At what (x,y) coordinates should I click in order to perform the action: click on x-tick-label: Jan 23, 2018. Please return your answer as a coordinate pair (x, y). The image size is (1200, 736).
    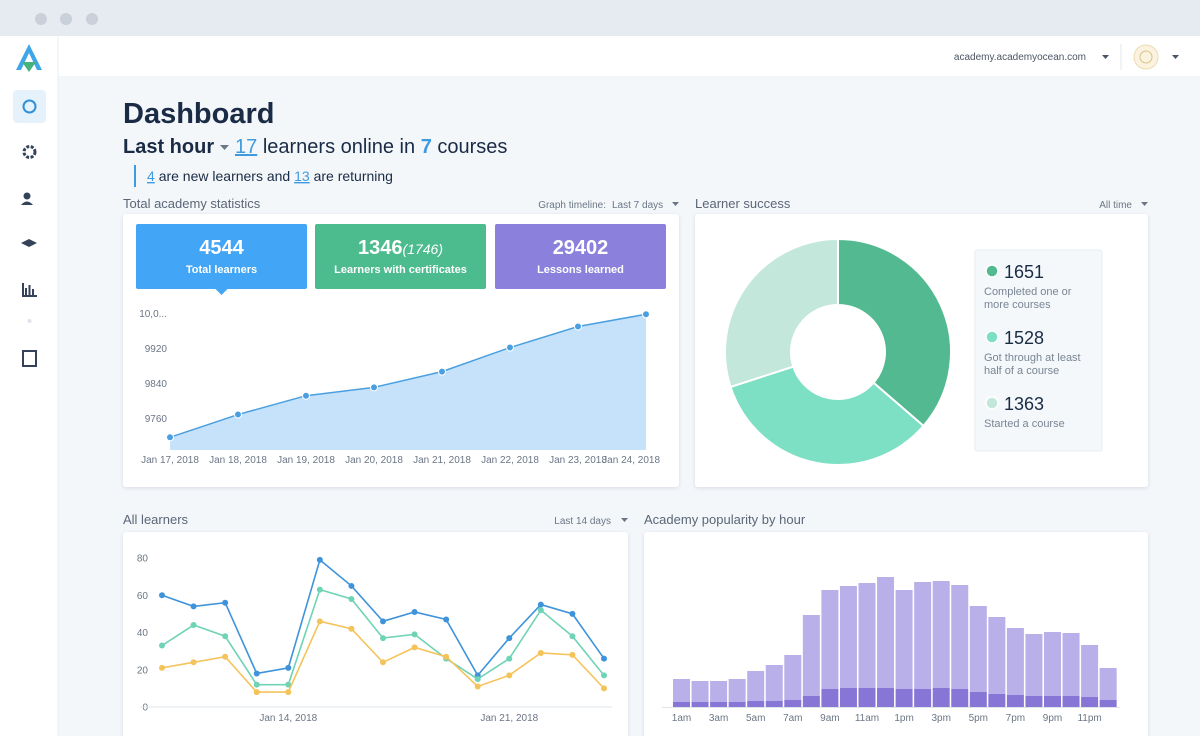
    Looking at the image, I should click on (578, 460).